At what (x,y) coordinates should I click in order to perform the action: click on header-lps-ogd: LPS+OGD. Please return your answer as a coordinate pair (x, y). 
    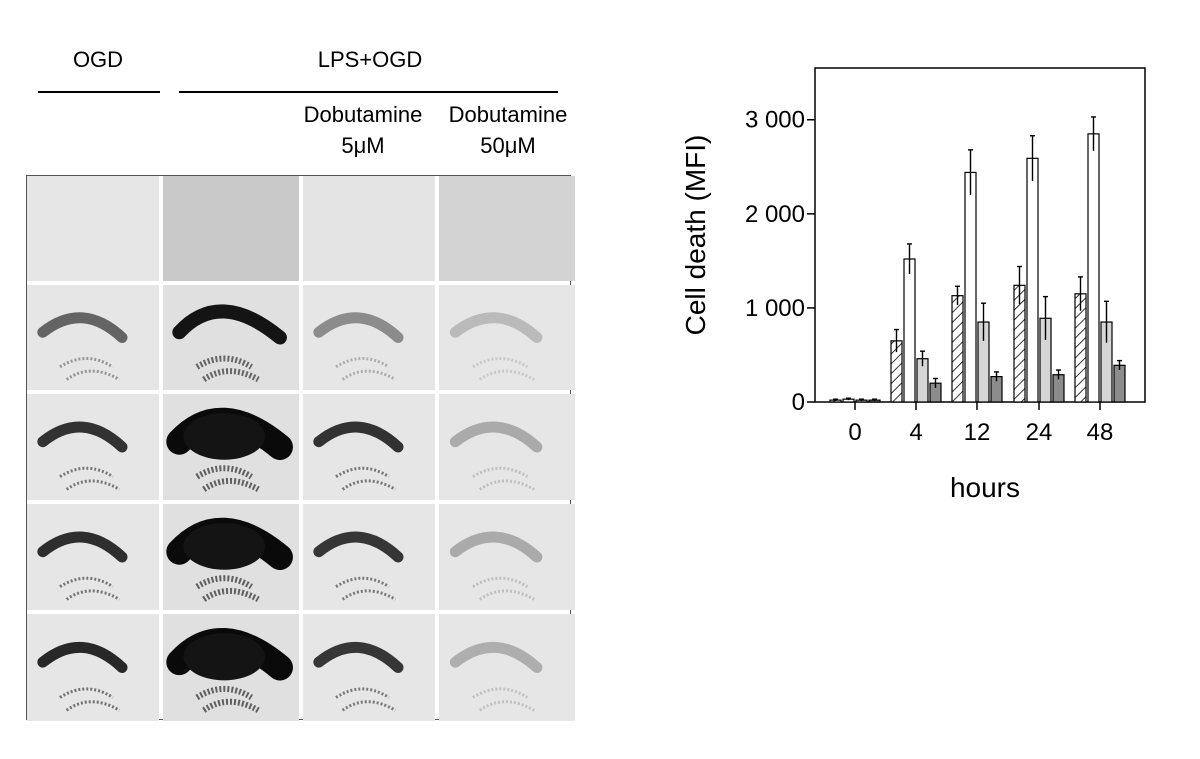
    Looking at the image, I should click on (370, 59).